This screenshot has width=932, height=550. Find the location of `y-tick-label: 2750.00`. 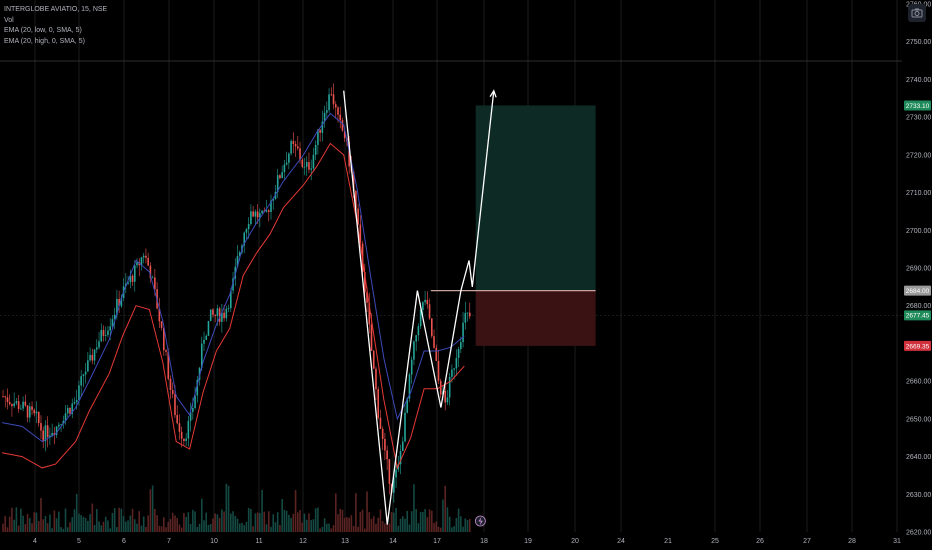

y-tick-label: 2750.00 is located at coordinates (918, 42).